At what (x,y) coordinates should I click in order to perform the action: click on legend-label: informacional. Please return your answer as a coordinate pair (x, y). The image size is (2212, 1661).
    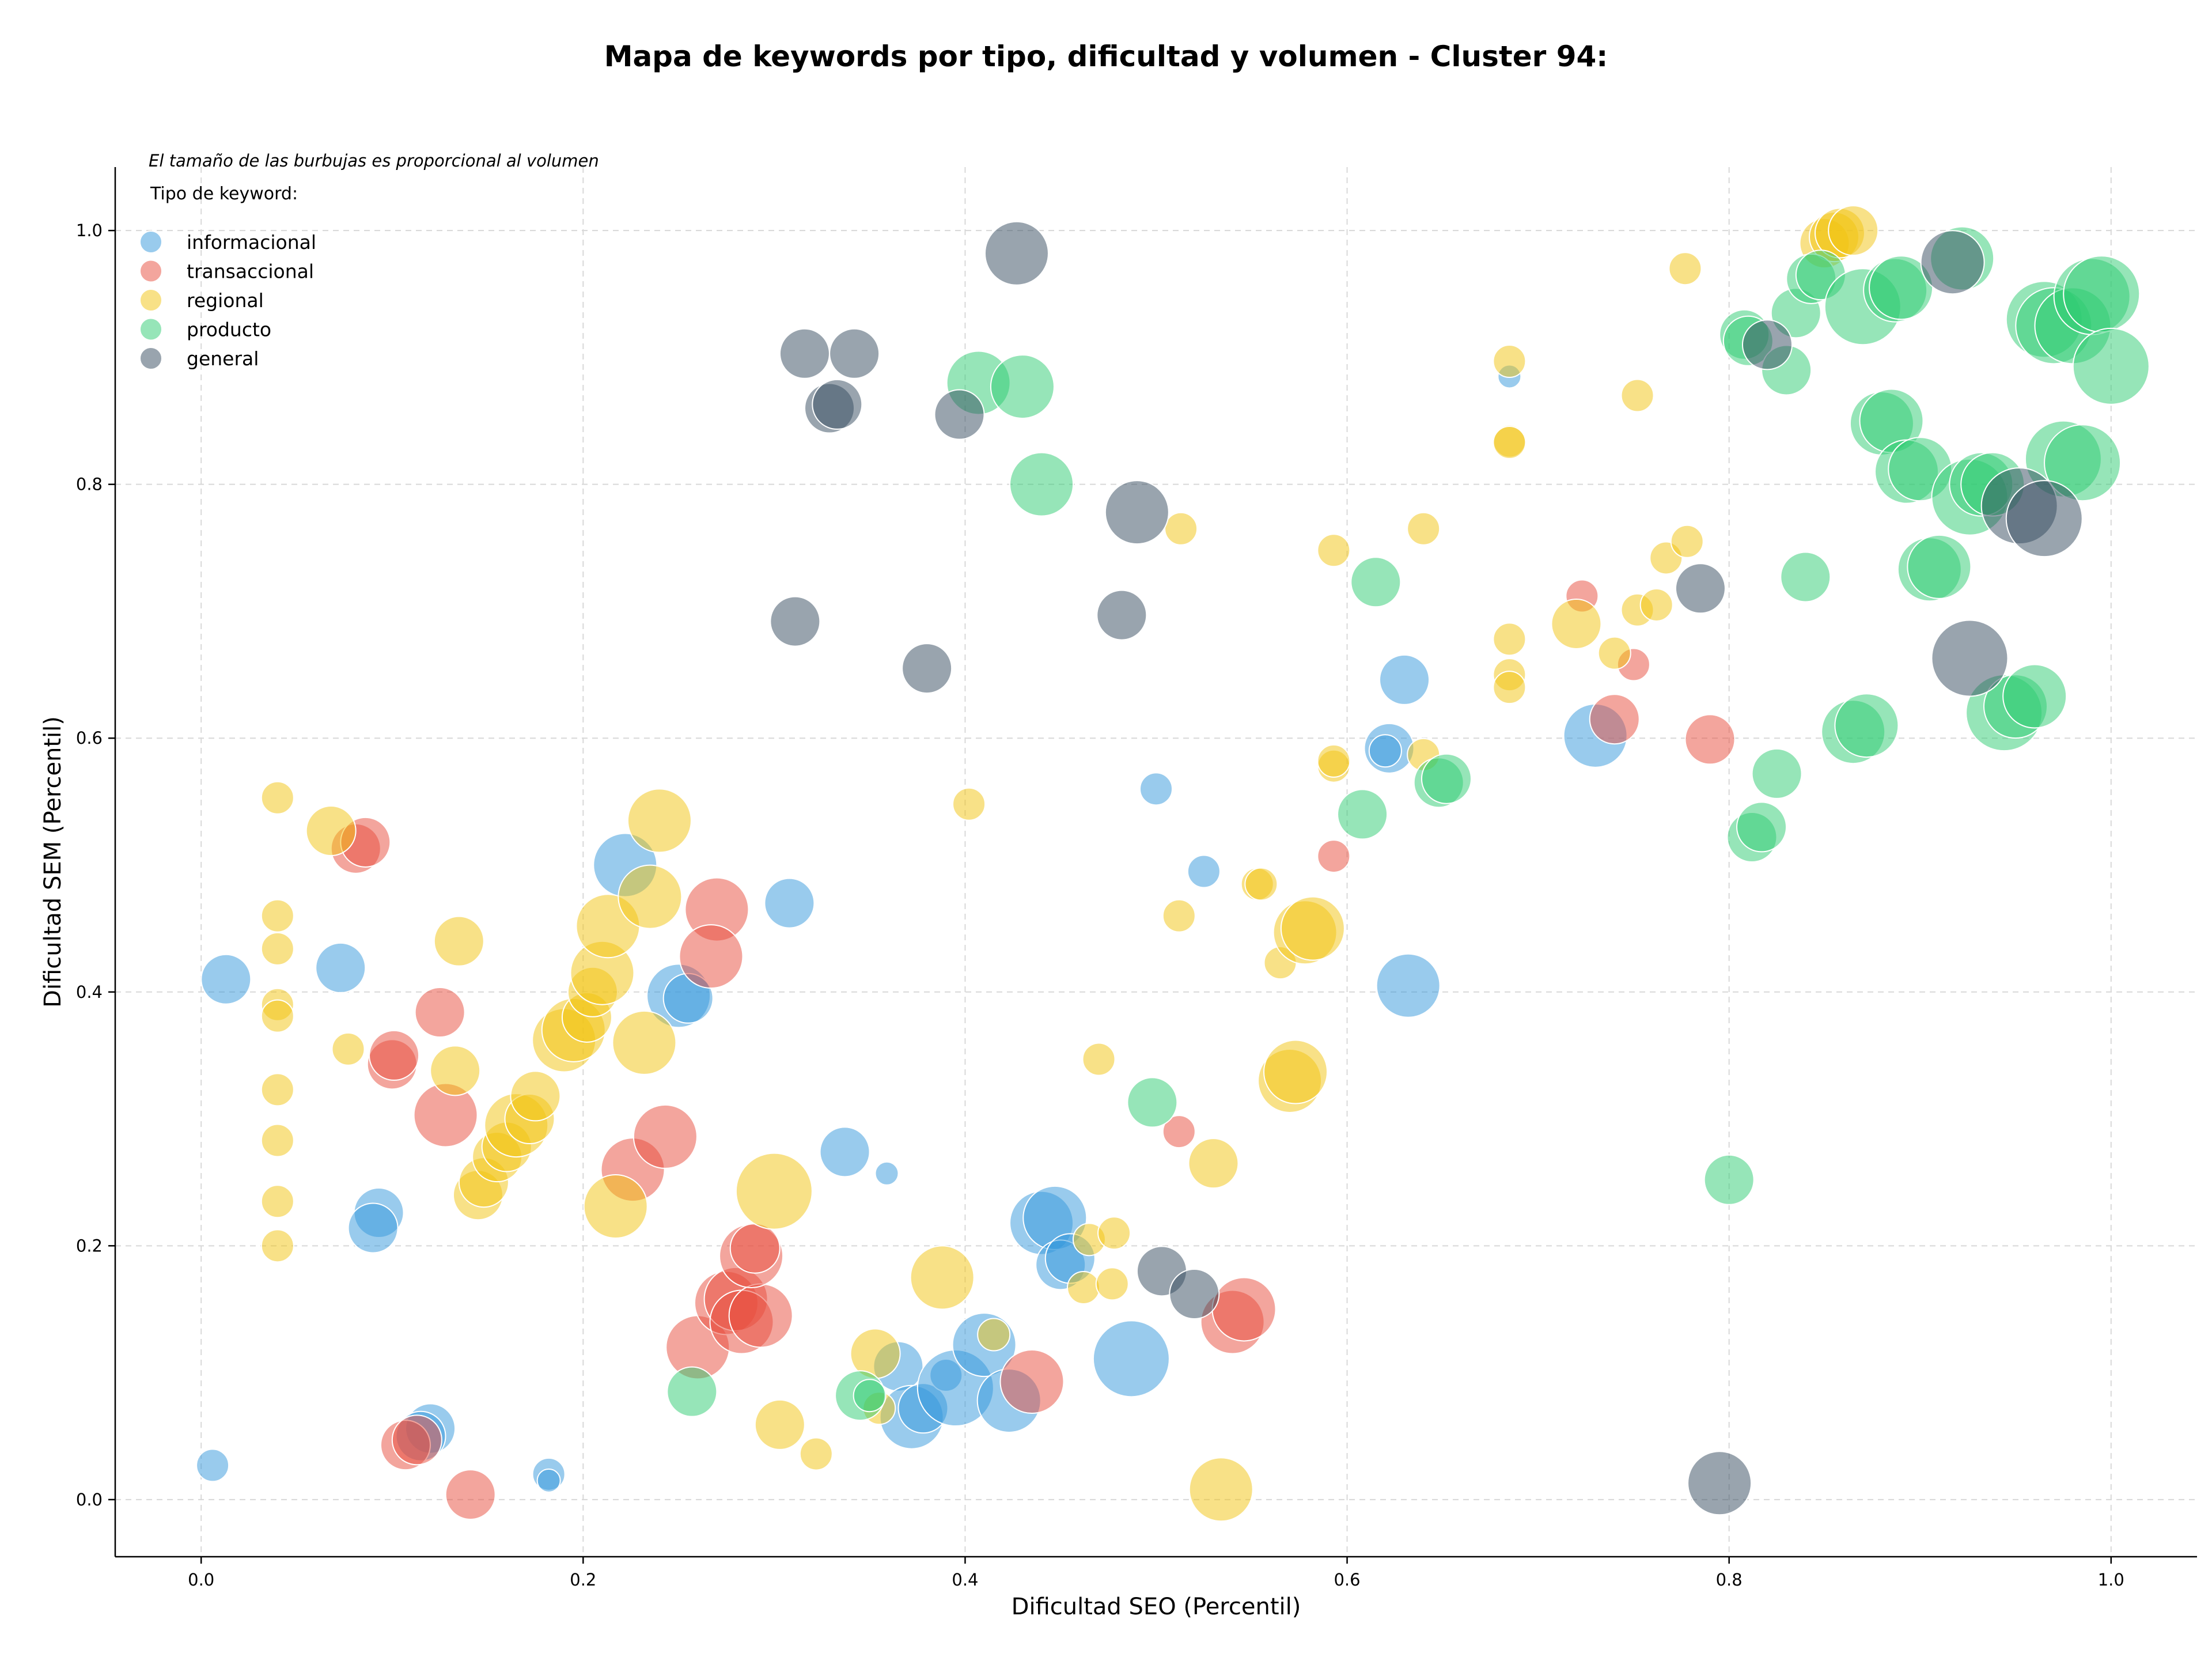
    Looking at the image, I should click on (251, 242).